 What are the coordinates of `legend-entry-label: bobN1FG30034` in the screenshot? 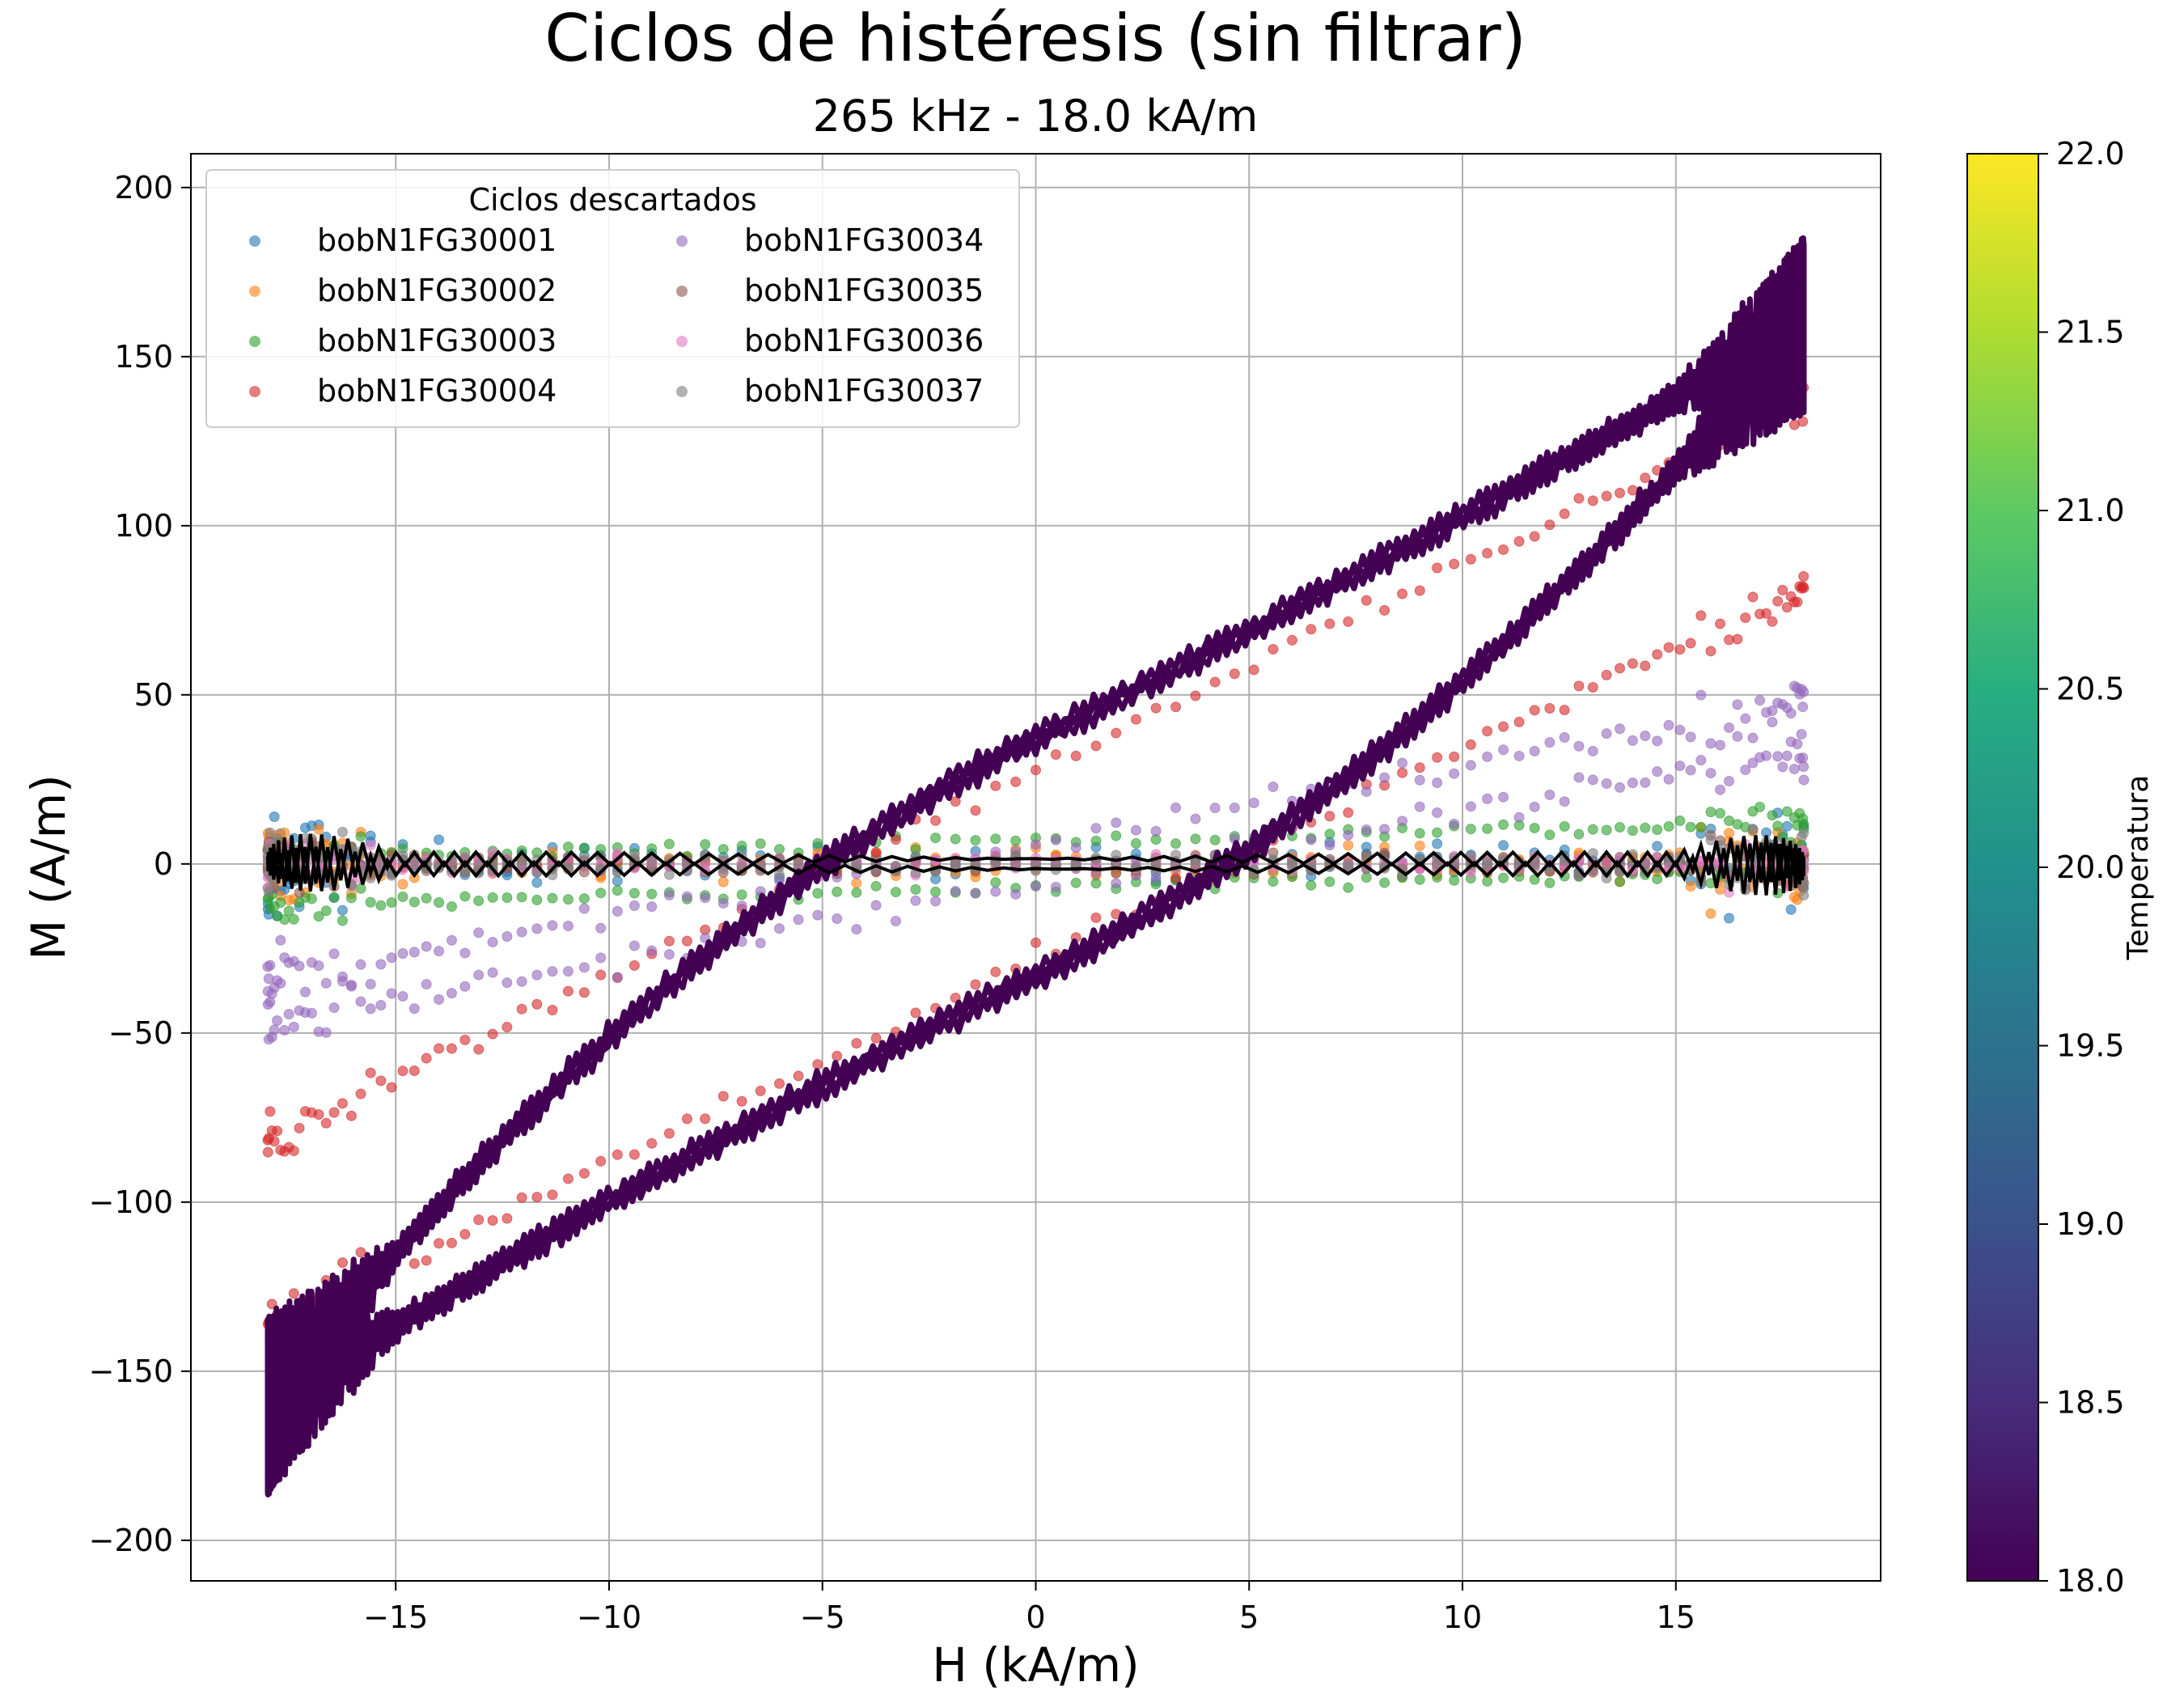 It's located at (864, 240).